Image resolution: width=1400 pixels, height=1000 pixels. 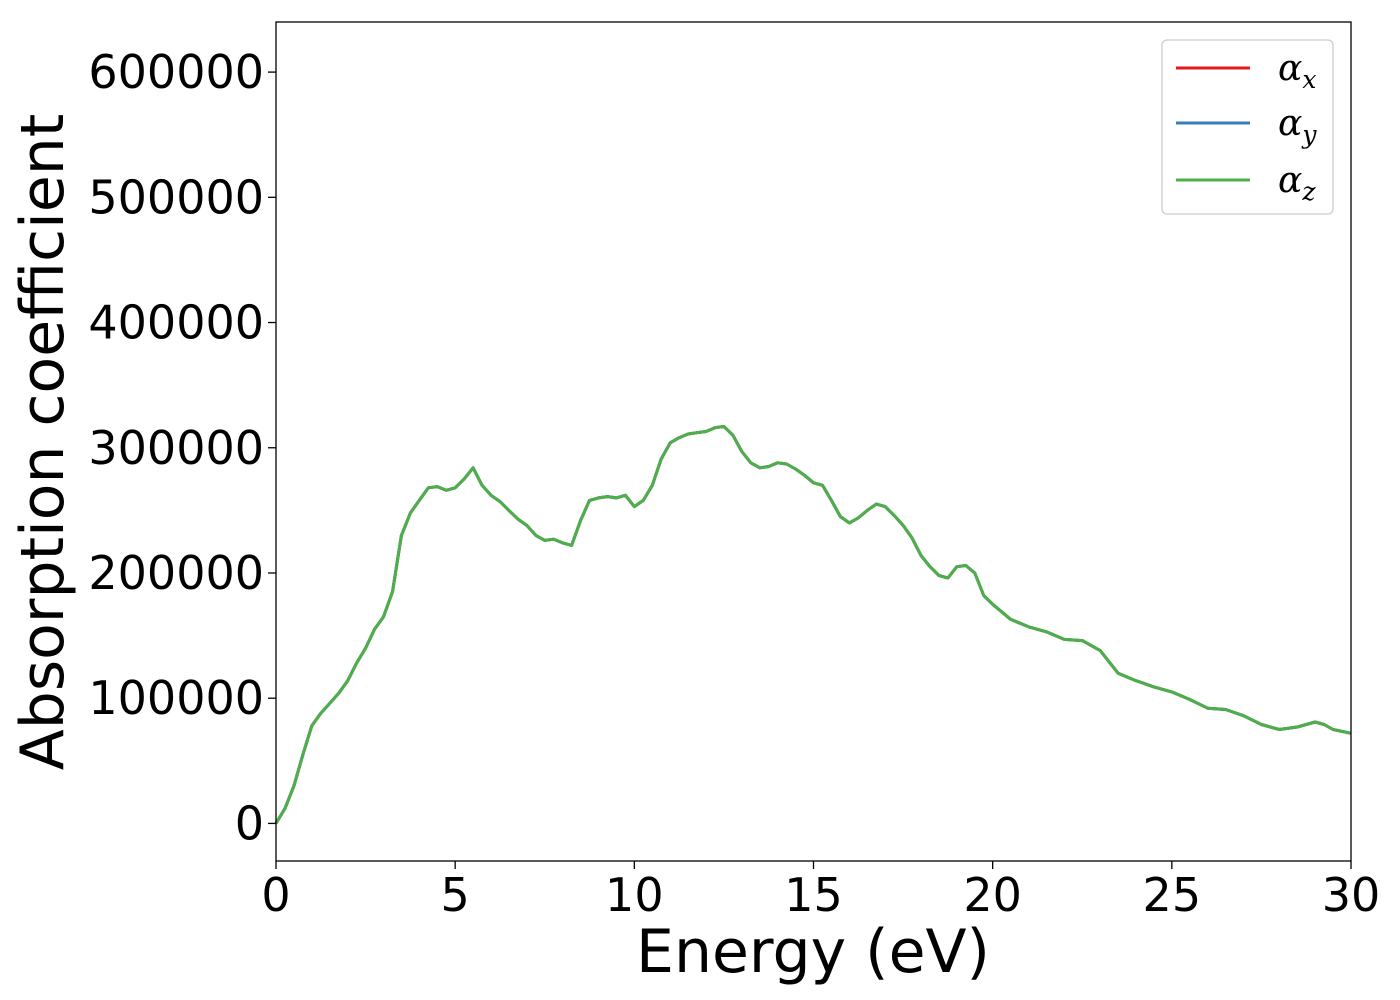 I want to click on legend-label-x: αx, so click(x=1297, y=71).